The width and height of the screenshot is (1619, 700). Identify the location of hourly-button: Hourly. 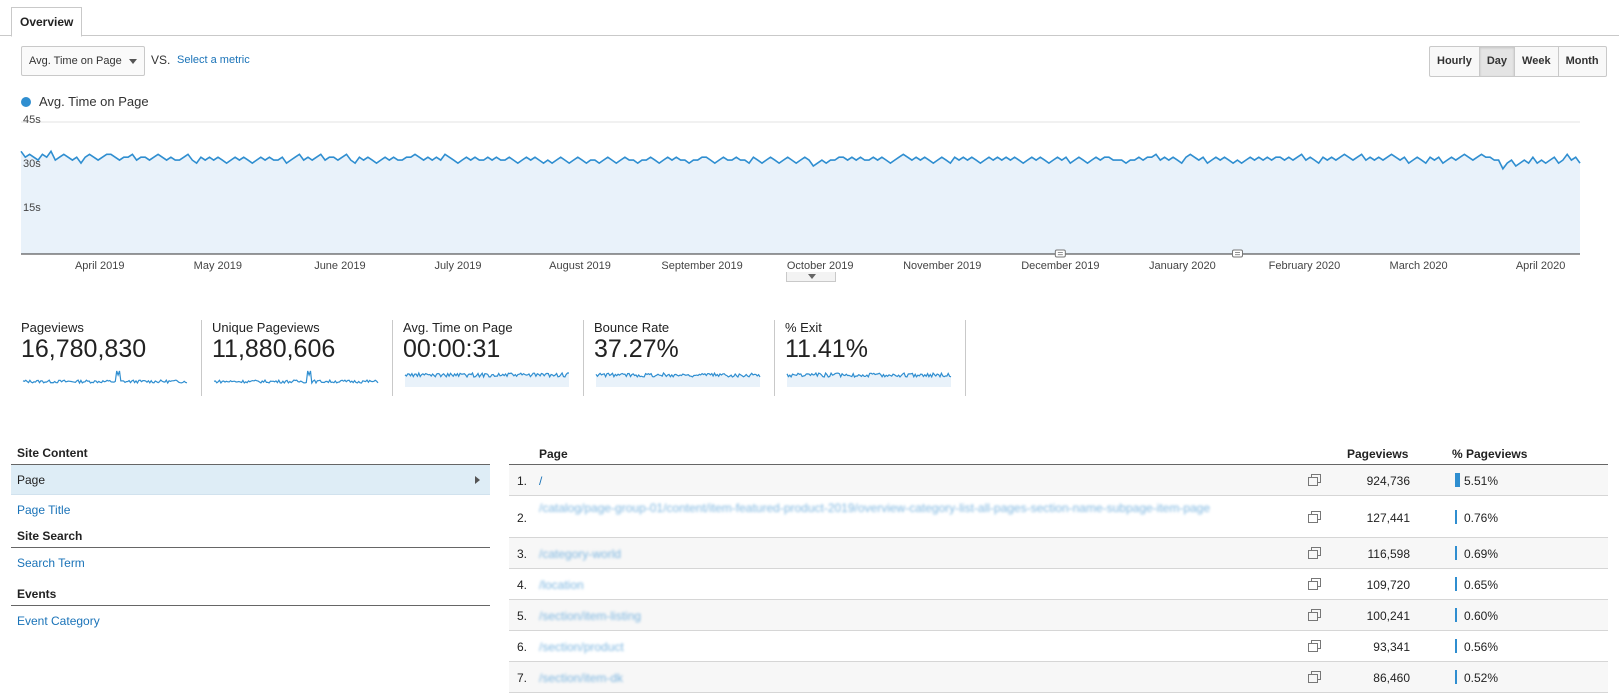
(1454, 61).